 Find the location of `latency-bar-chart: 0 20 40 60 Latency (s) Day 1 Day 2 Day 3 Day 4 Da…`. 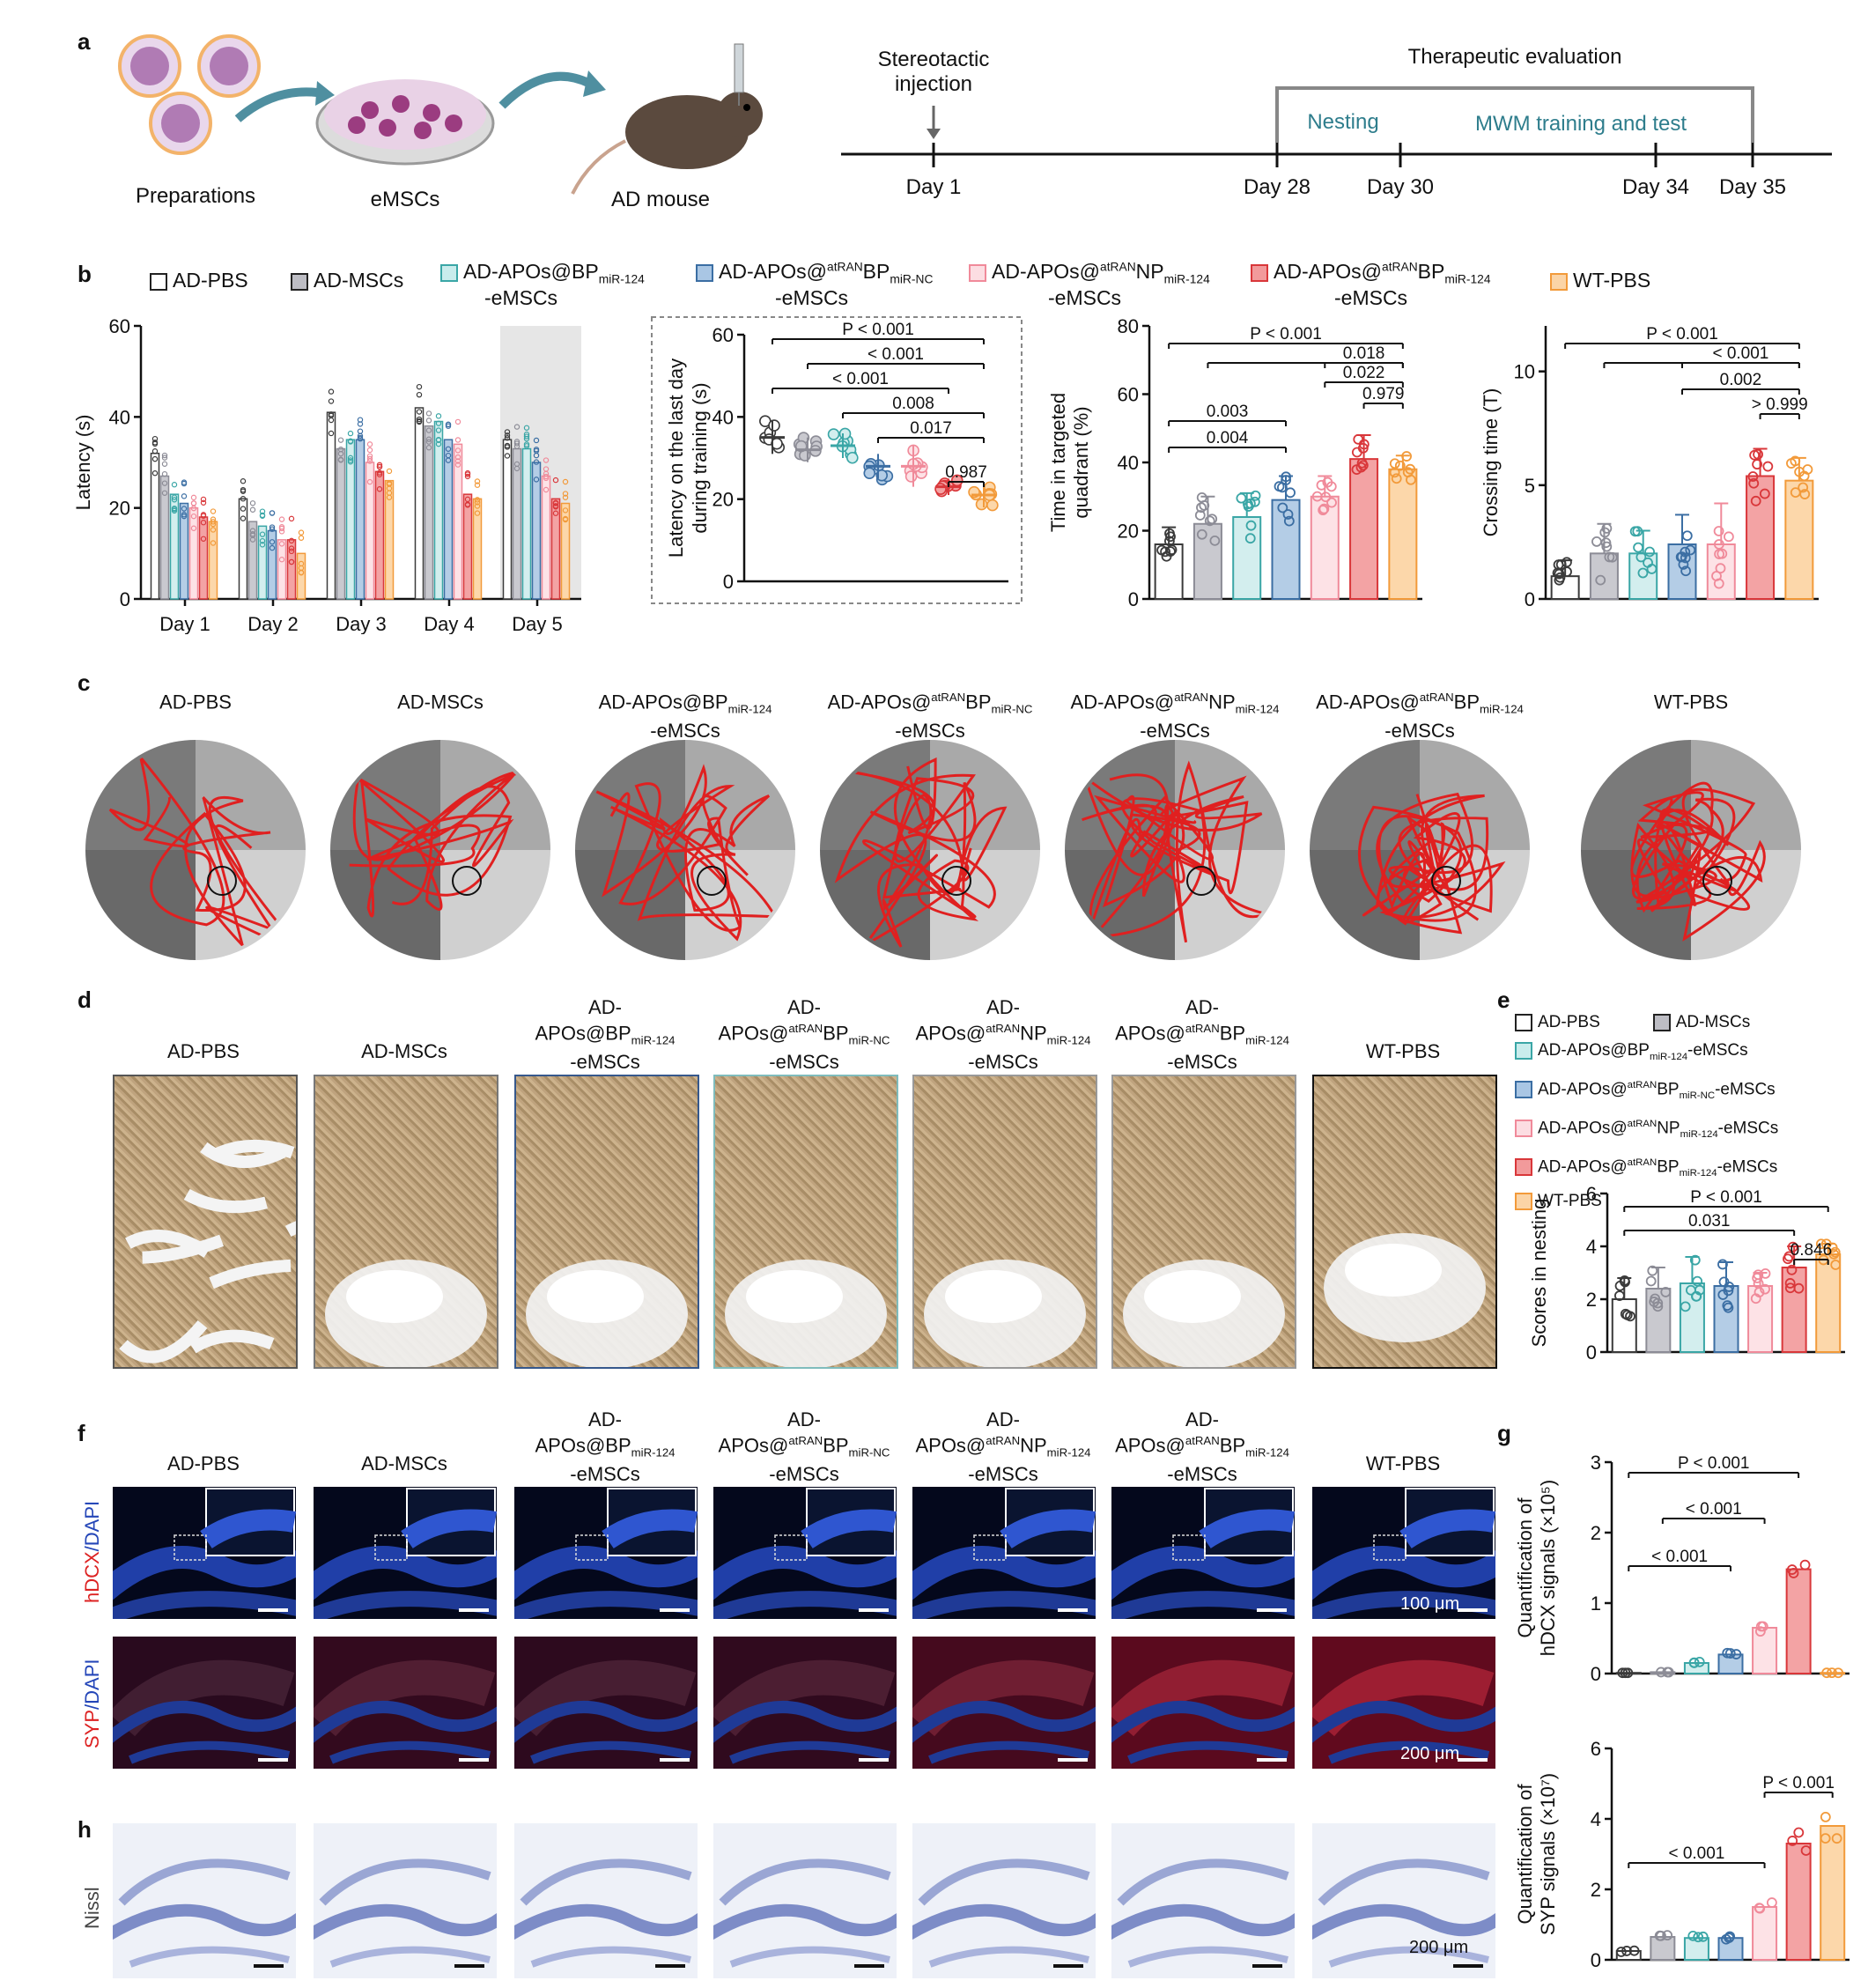

latency-bar-chart: 0 20 40 60 Latency (s) Day 1 Day 2 Day 3 Day 4 Da… is located at coordinates (326, 475).